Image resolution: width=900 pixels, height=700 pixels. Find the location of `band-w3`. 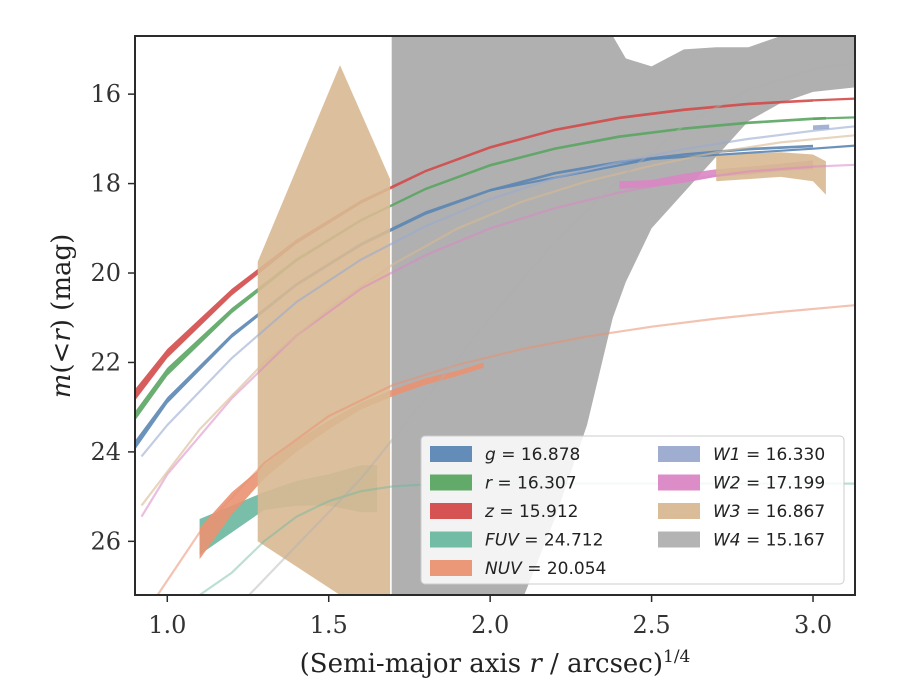

band-w3 is located at coordinates (324, 330).